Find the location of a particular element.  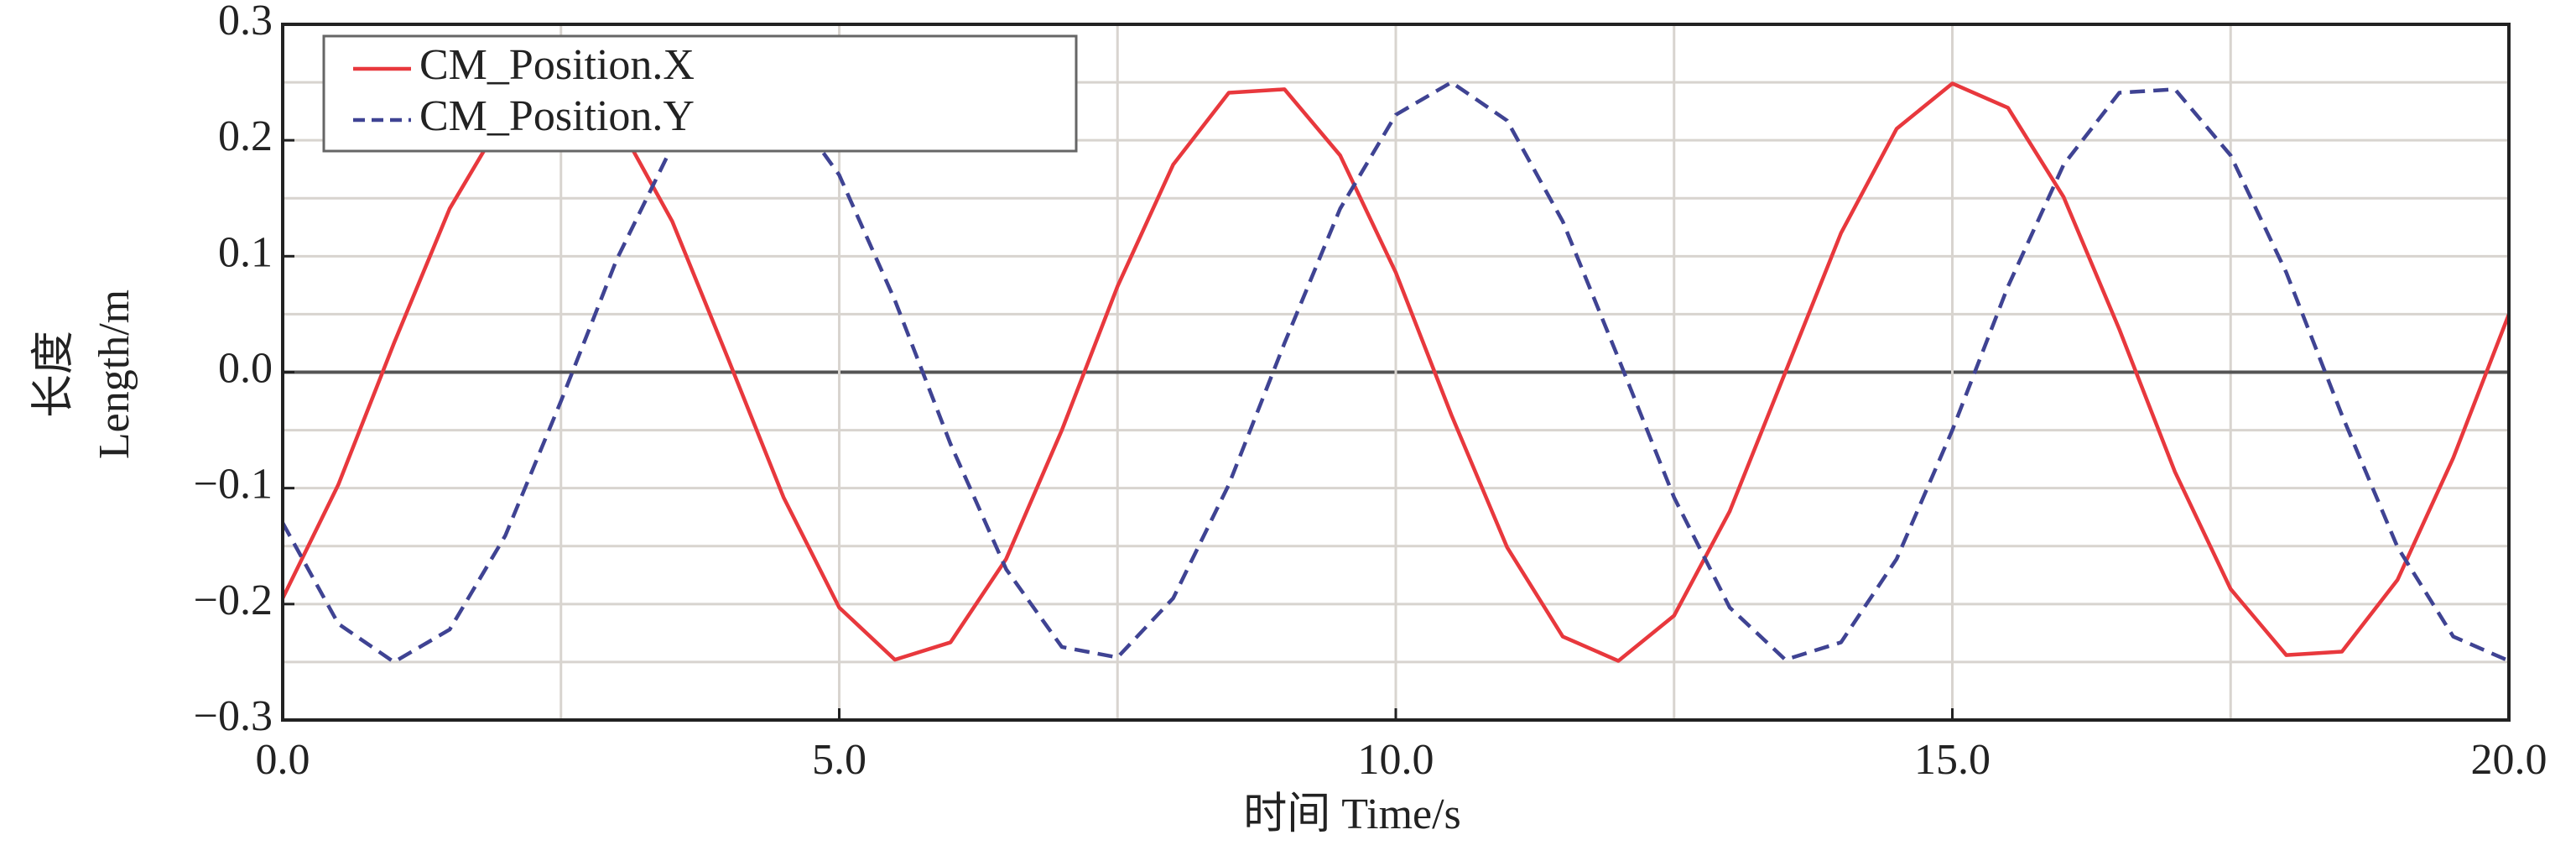

x-tick-label: 10.0 is located at coordinates (1396, 760).